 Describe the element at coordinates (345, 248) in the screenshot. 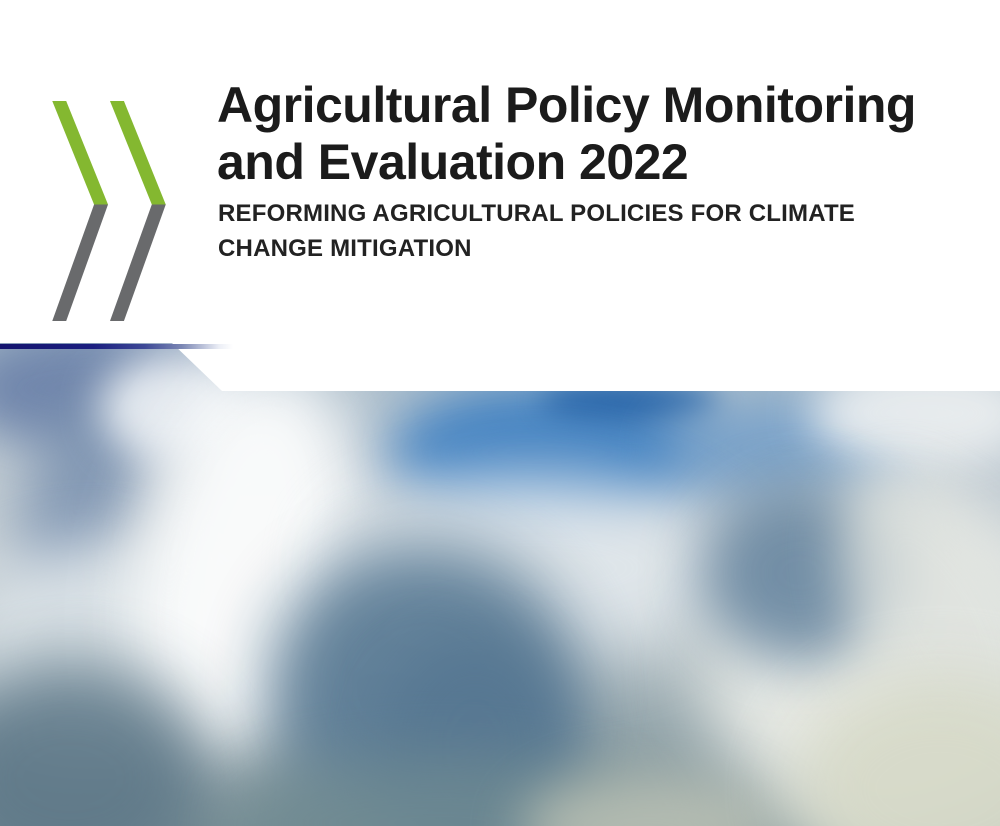

I see `cover-subtitle-line2: CHANGE MITIGATION` at that location.